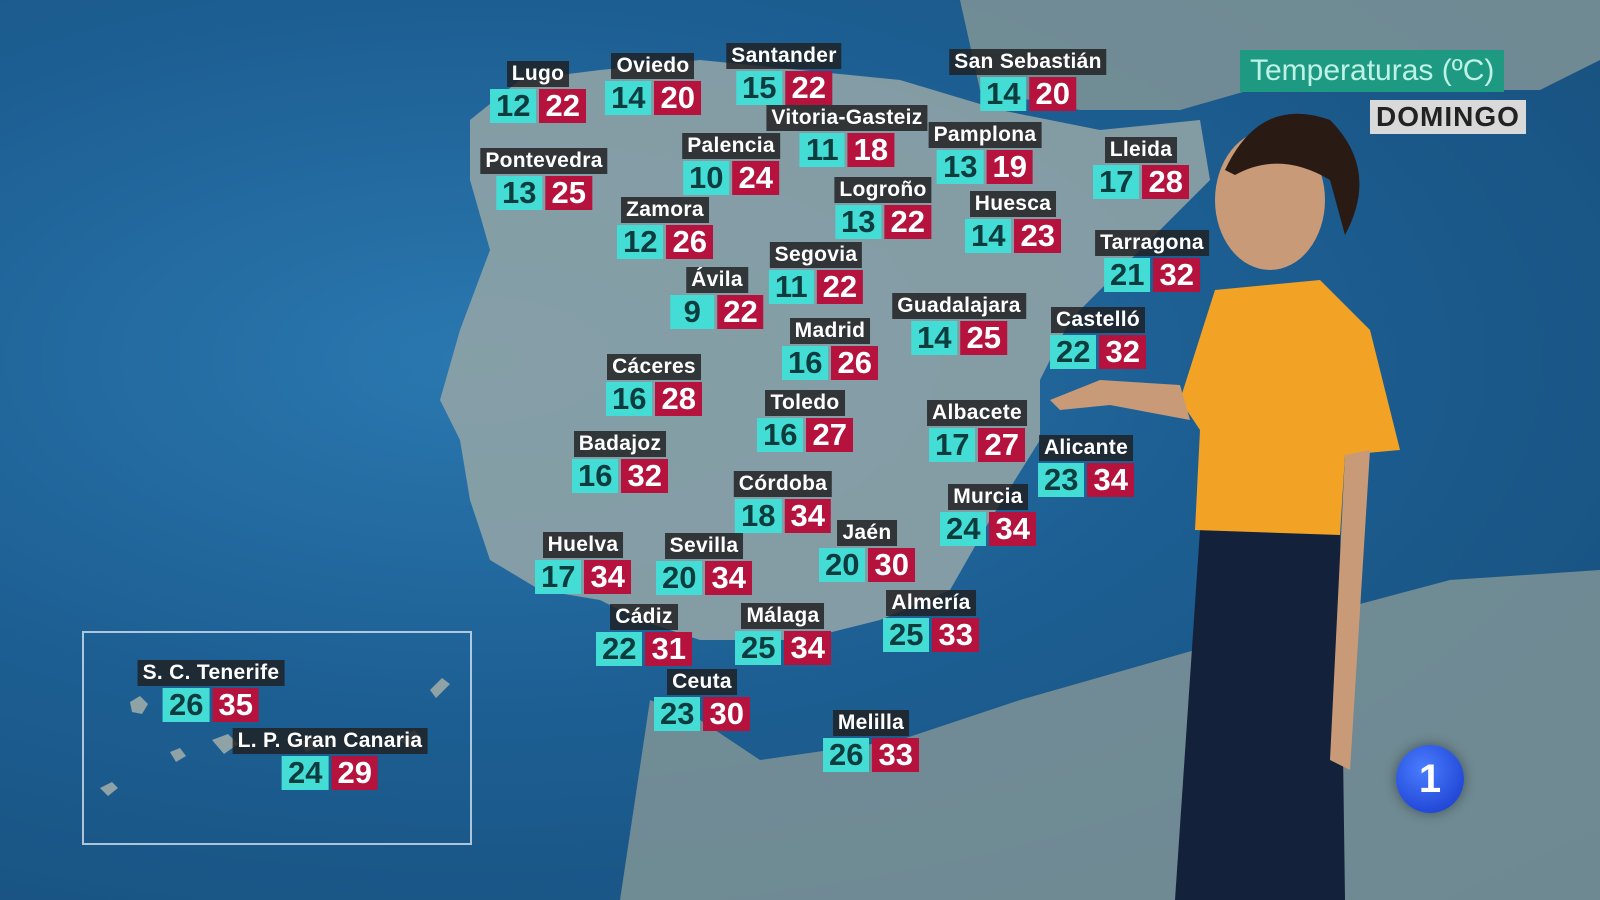  Describe the element at coordinates (654, 399) in the screenshot. I see `temperature-pair: 16 28` at that location.